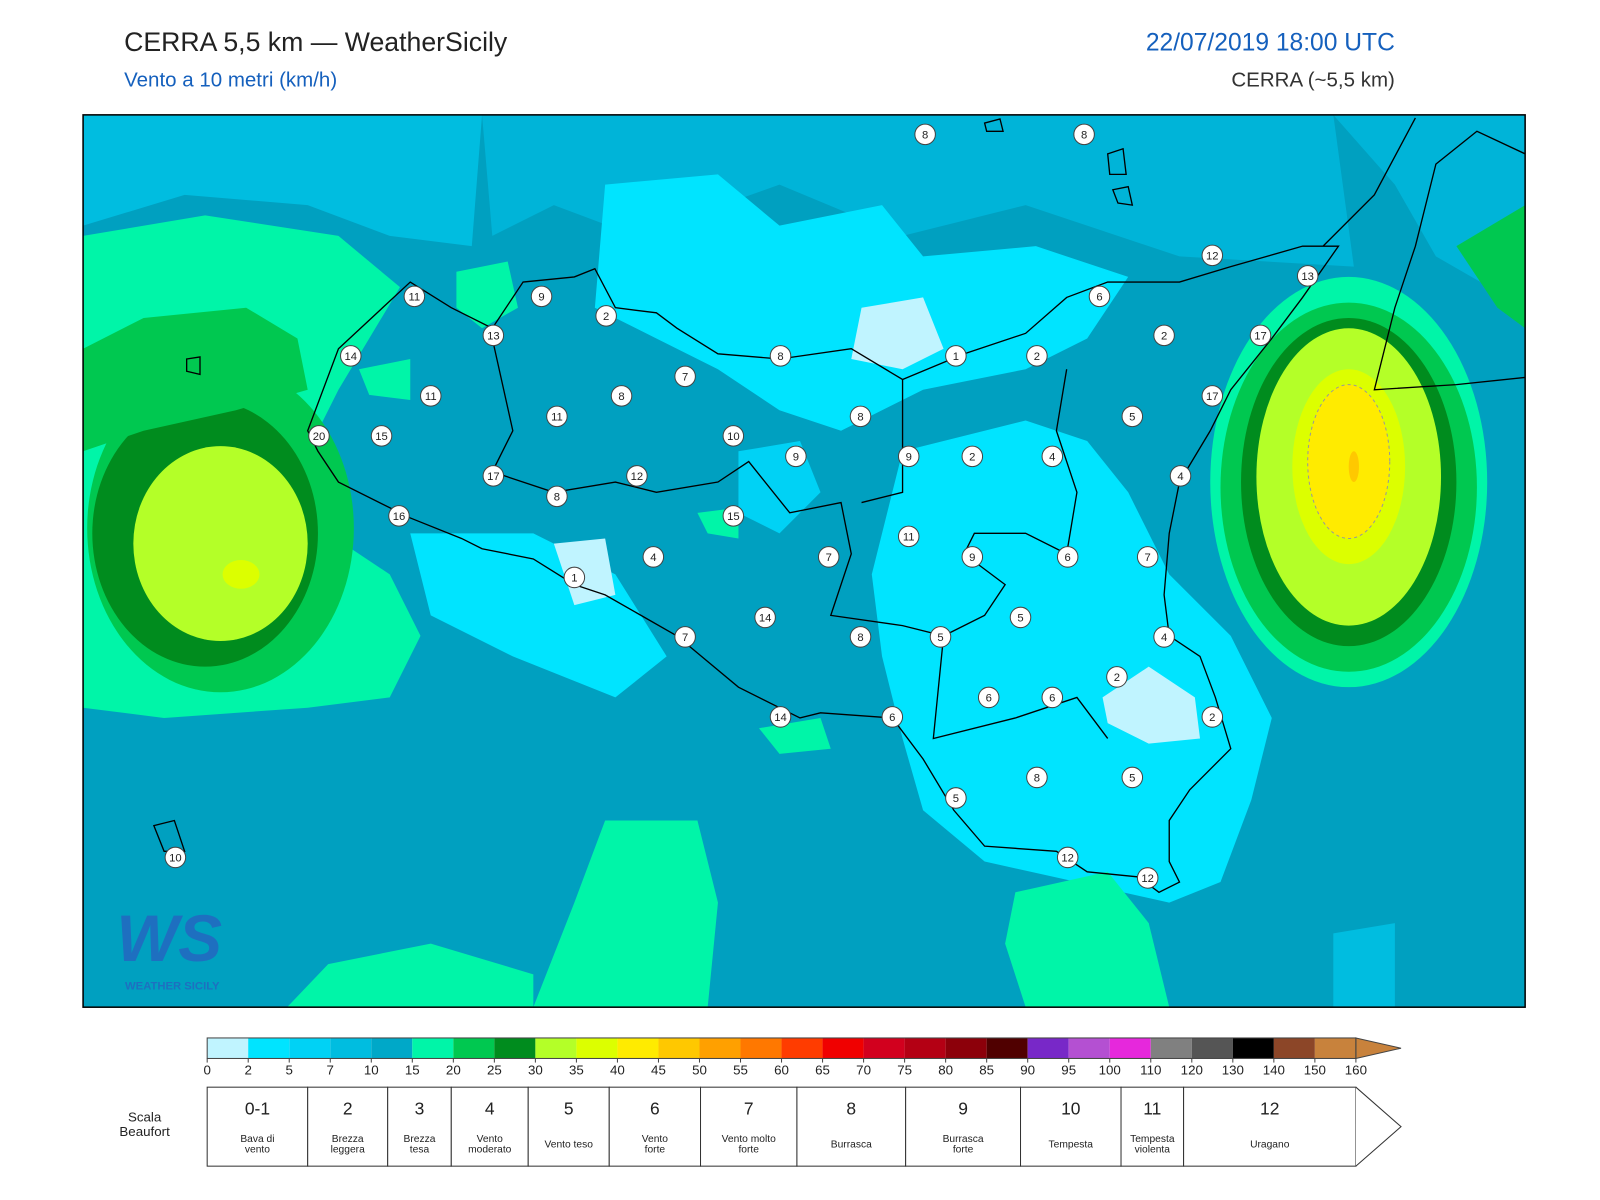  I want to click on colorbar-tick-label: 120, so click(1192, 1069).